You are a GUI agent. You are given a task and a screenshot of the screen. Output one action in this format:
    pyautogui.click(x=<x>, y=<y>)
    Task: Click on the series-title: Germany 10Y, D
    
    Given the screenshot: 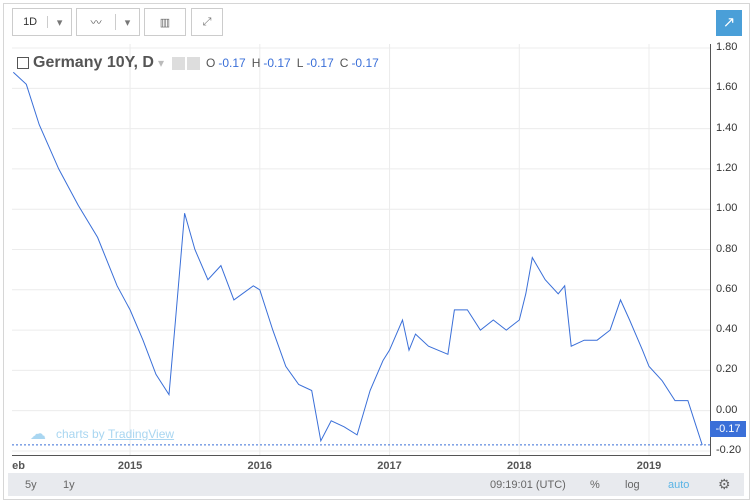 What is the action you would take?
    pyautogui.click(x=93, y=62)
    